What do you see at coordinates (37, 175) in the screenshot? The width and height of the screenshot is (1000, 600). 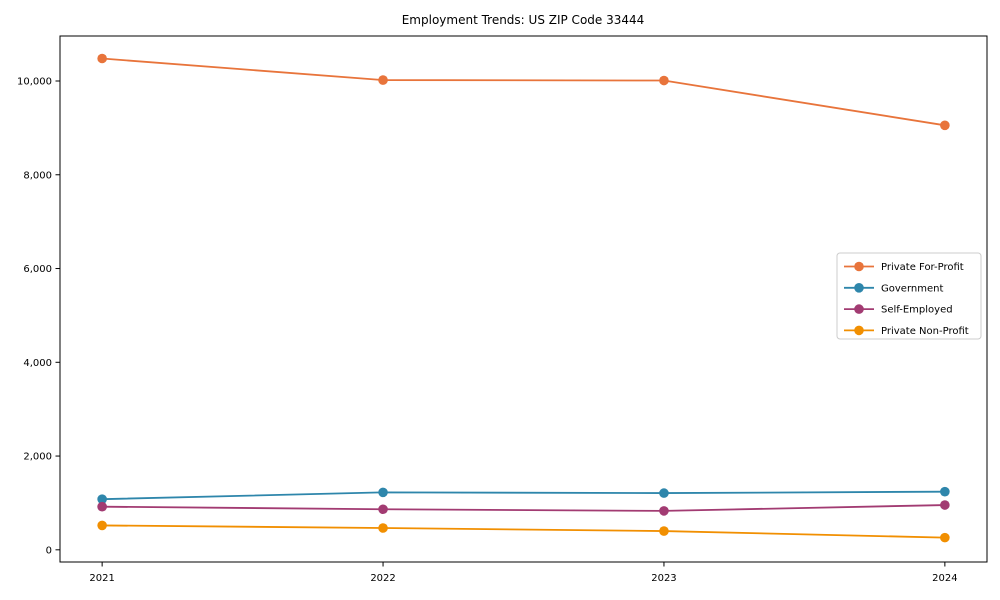 I see `y-tick-label: 8,000` at bounding box center [37, 175].